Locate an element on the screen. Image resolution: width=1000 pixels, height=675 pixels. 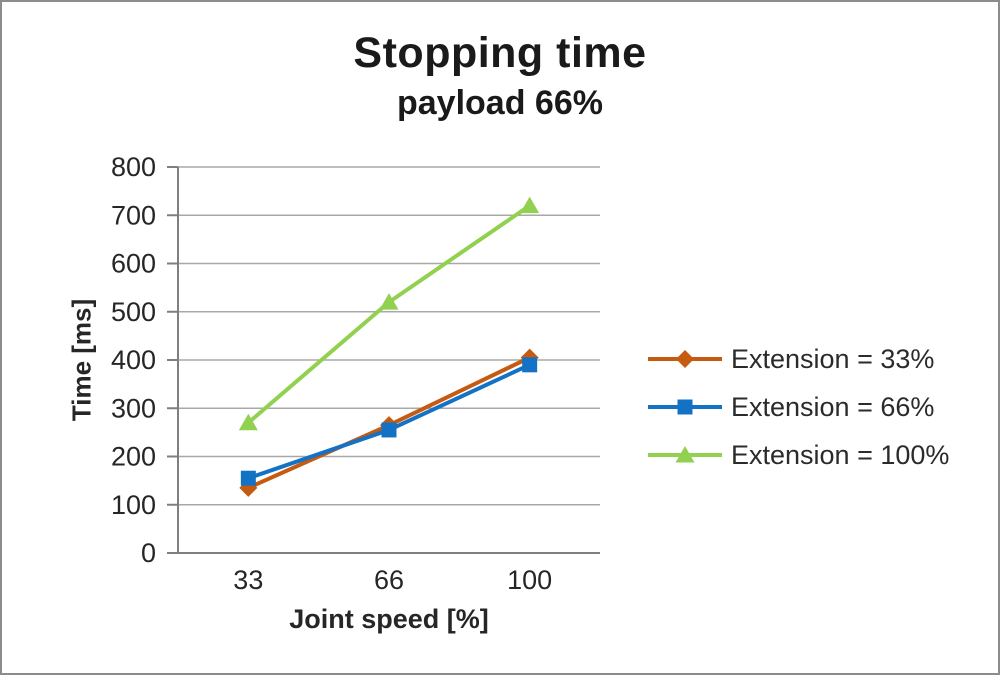
y-tick-label: 800 is located at coordinates (133, 167).